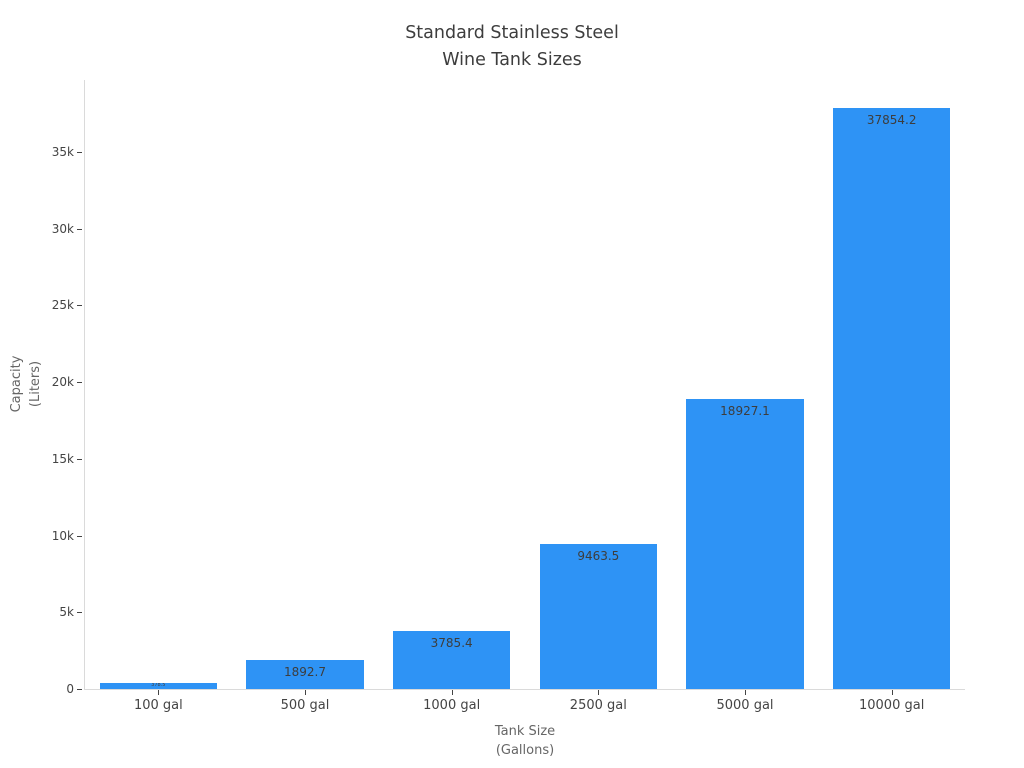 The height and width of the screenshot is (768, 1024). I want to click on chart-title-line-1: Standard Stainless Steel, so click(512, 33).